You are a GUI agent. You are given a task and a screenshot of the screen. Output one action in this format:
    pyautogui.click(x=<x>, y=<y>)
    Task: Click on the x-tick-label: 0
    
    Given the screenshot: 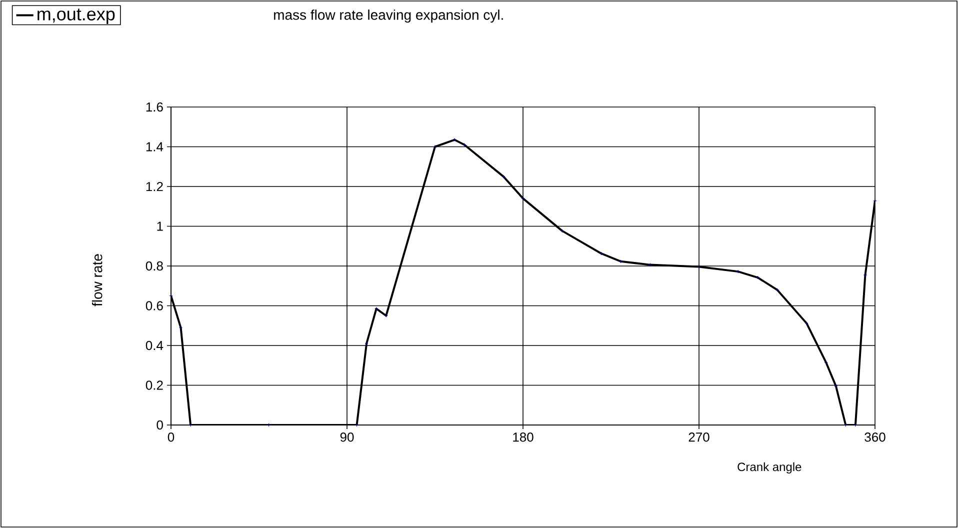 What is the action you would take?
    pyautogui.click(x=171, y=437)
    